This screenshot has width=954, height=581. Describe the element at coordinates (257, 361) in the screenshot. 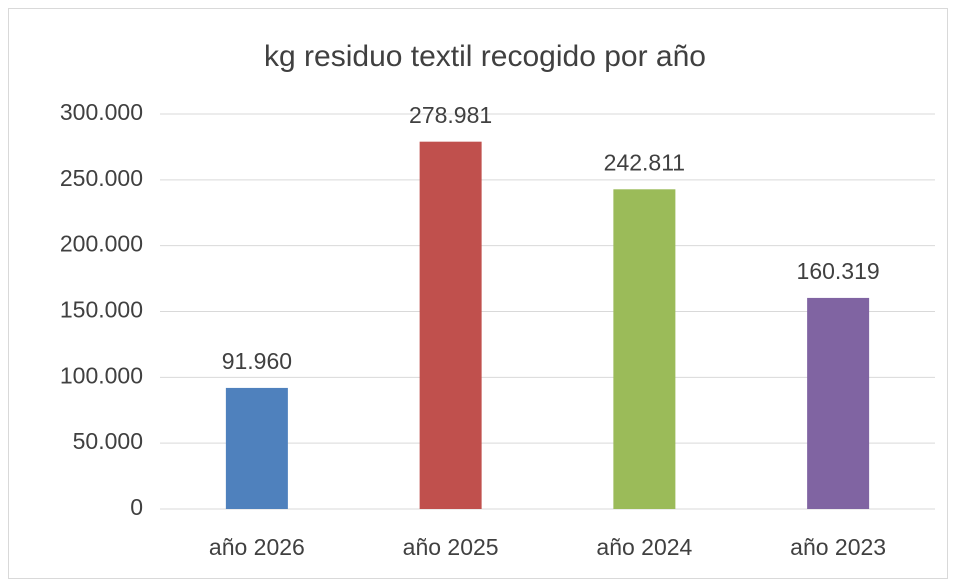

I see `data-label: 91.960` at that location.